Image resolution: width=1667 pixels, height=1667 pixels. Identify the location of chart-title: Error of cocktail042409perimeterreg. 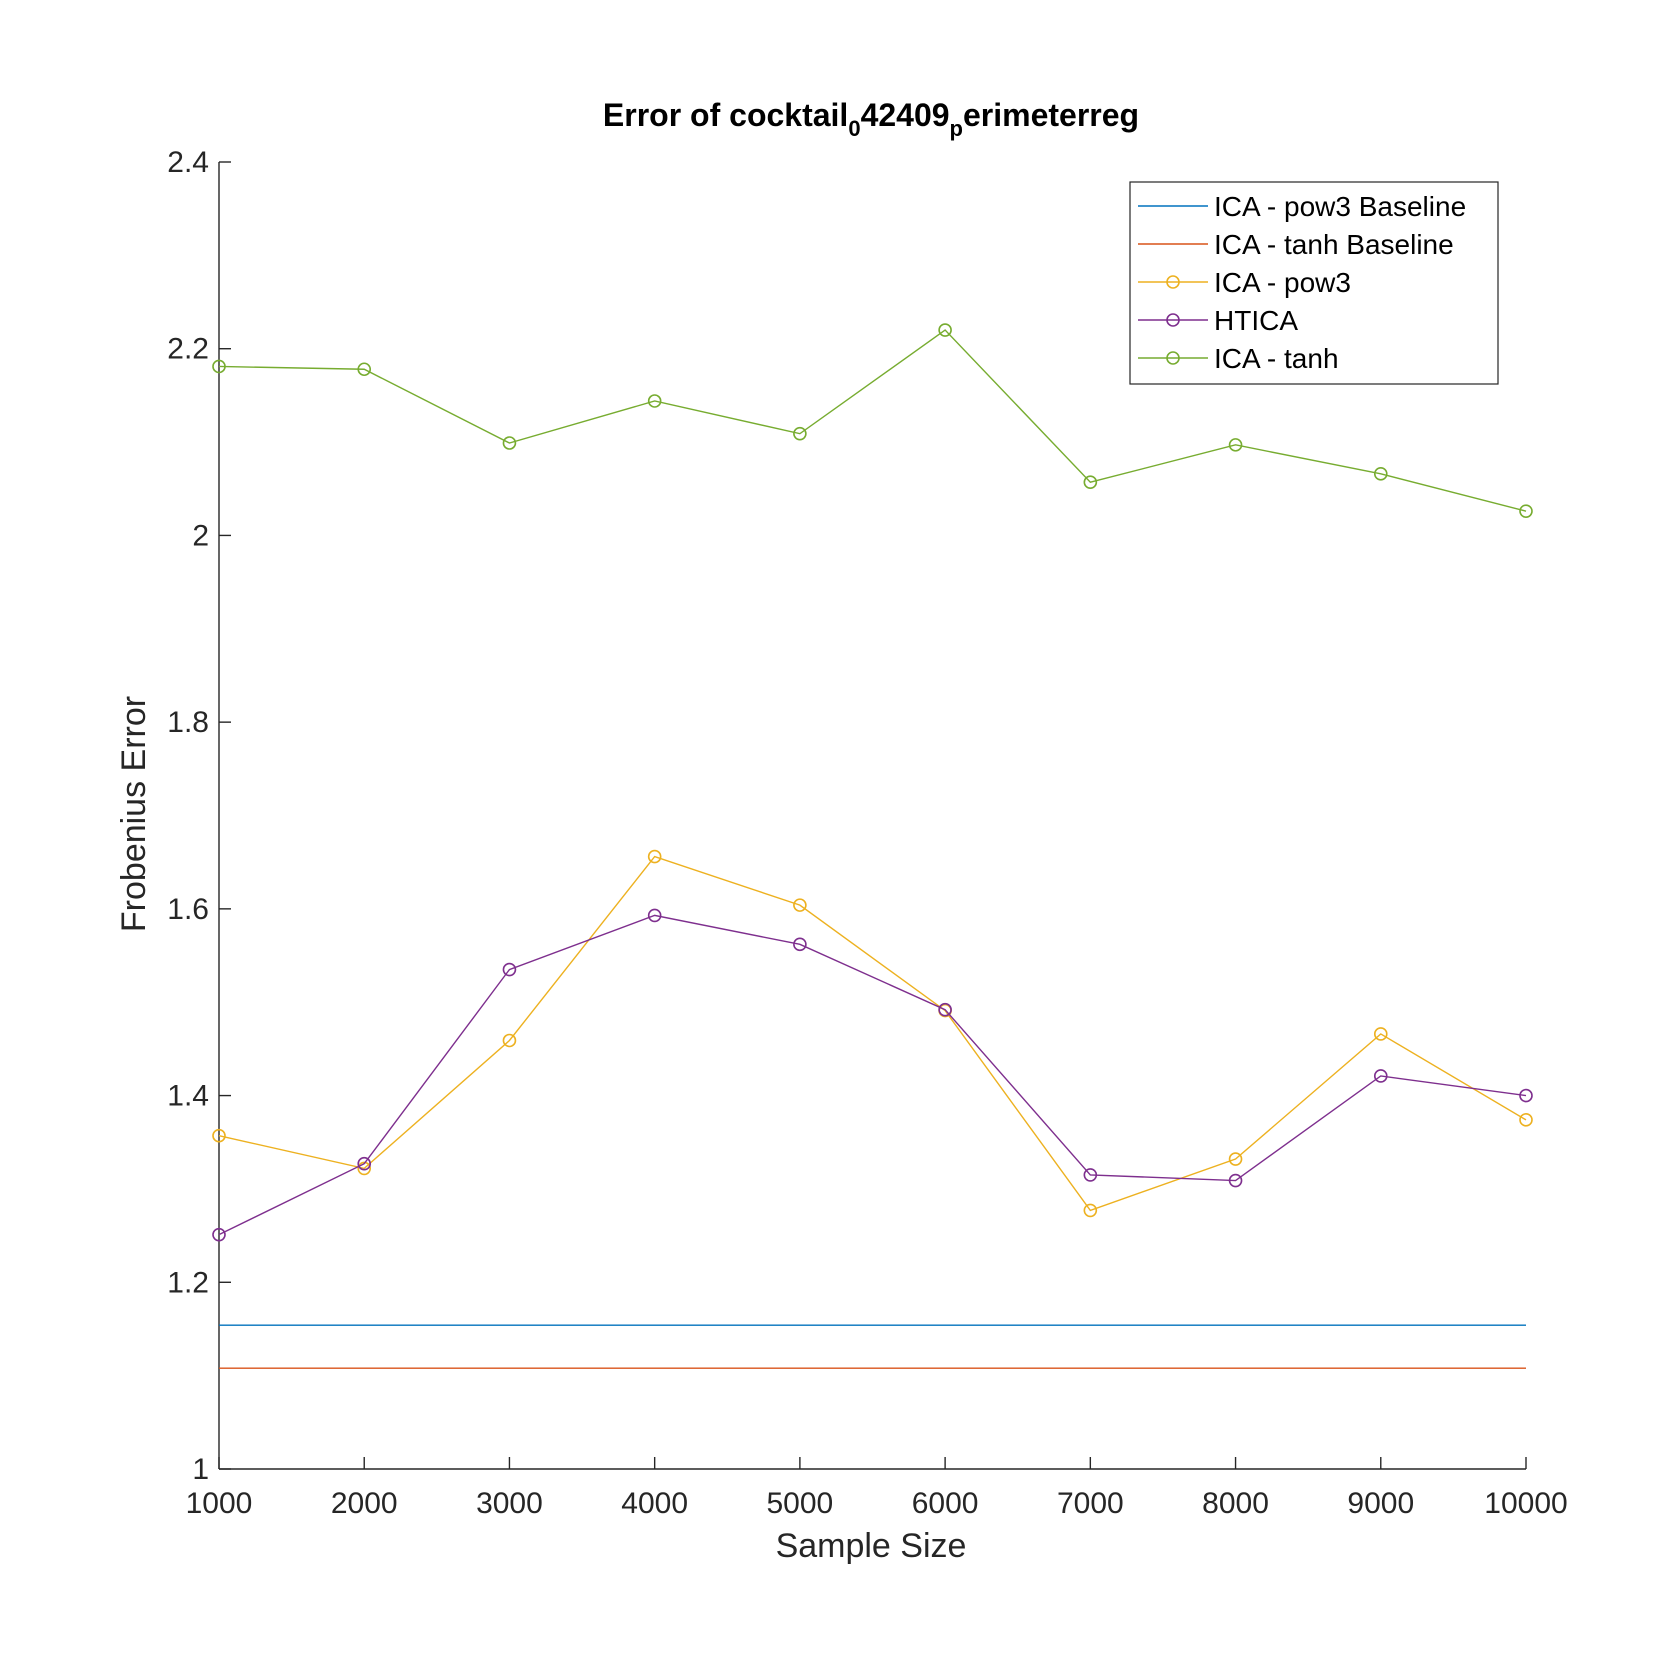
(871, 119).